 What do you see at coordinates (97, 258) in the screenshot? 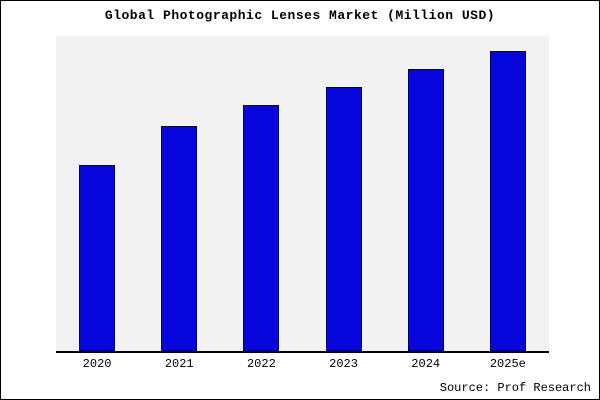
I see `bar-2020` at bounding box center [97, 258].